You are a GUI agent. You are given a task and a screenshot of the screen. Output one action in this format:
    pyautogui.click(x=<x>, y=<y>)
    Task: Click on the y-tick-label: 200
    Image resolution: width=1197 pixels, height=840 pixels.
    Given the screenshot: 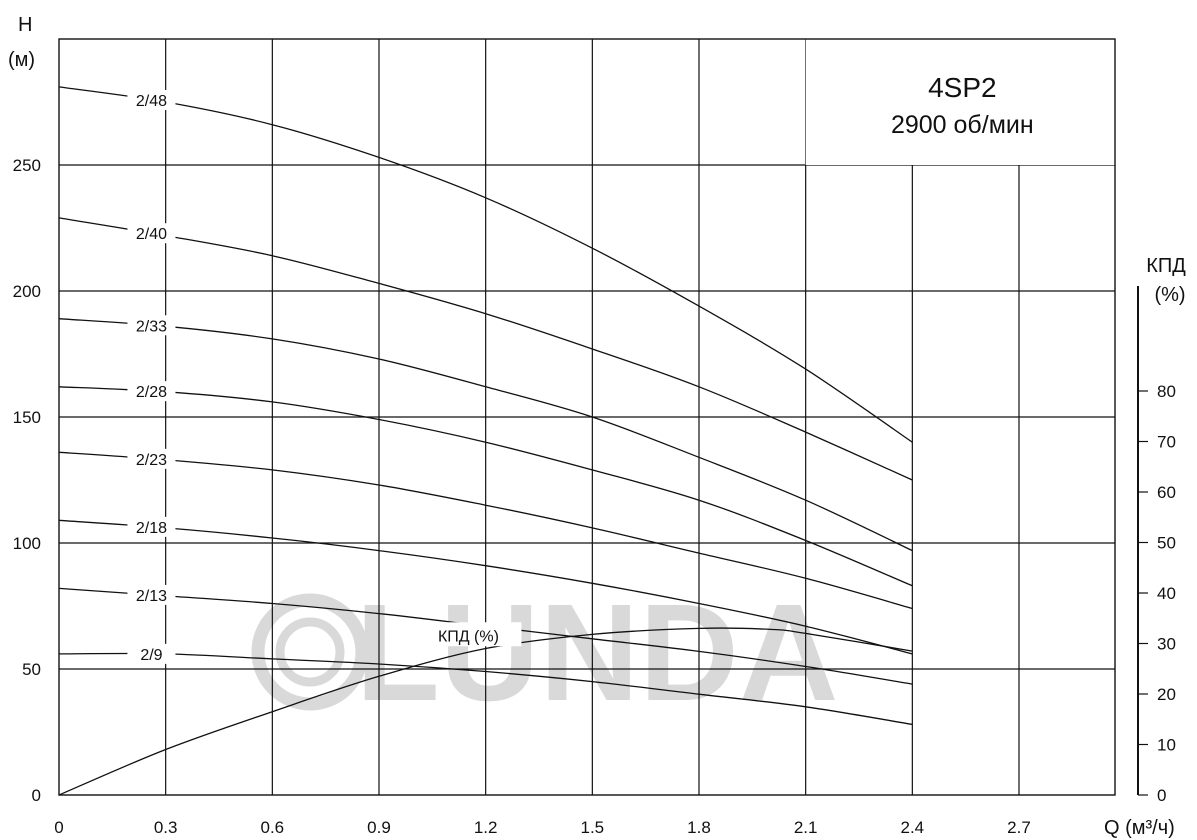 What is the action you would take?
    pyautogui.click(x=27, y=291)
    